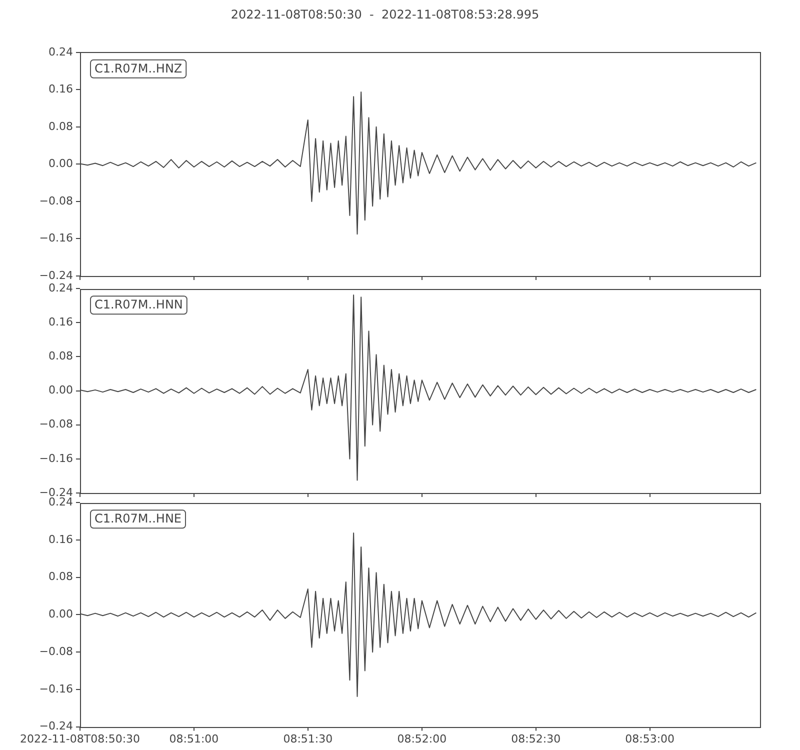  I want to click on x-tick-label: 08:53:00, so click(650, 739).